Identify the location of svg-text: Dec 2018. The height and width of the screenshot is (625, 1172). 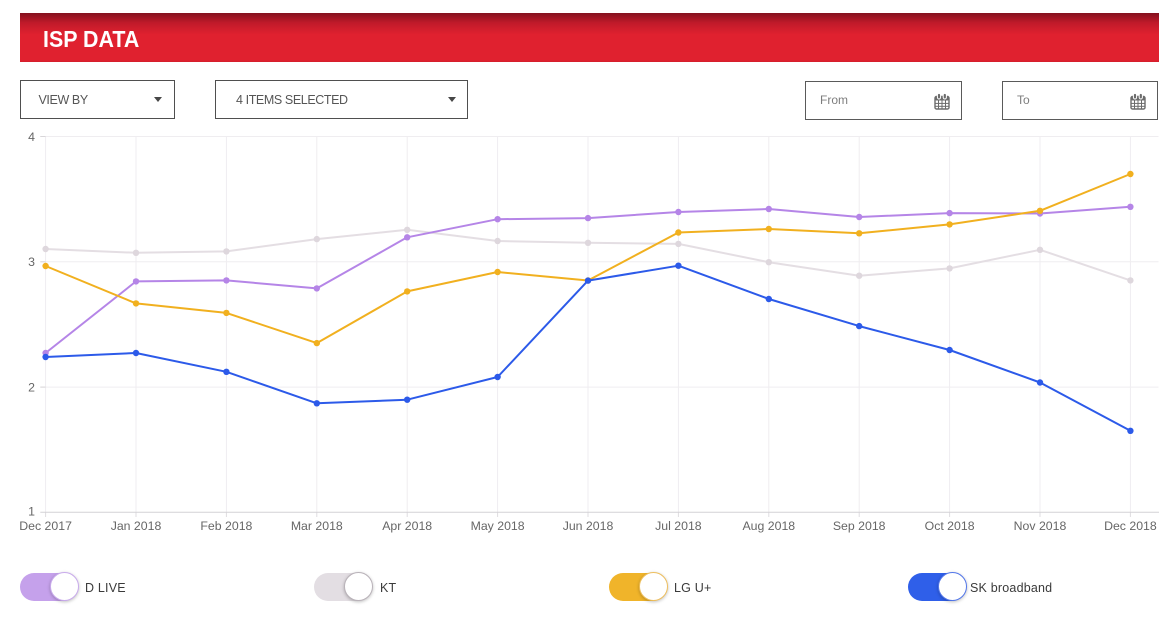
(1130, 526).